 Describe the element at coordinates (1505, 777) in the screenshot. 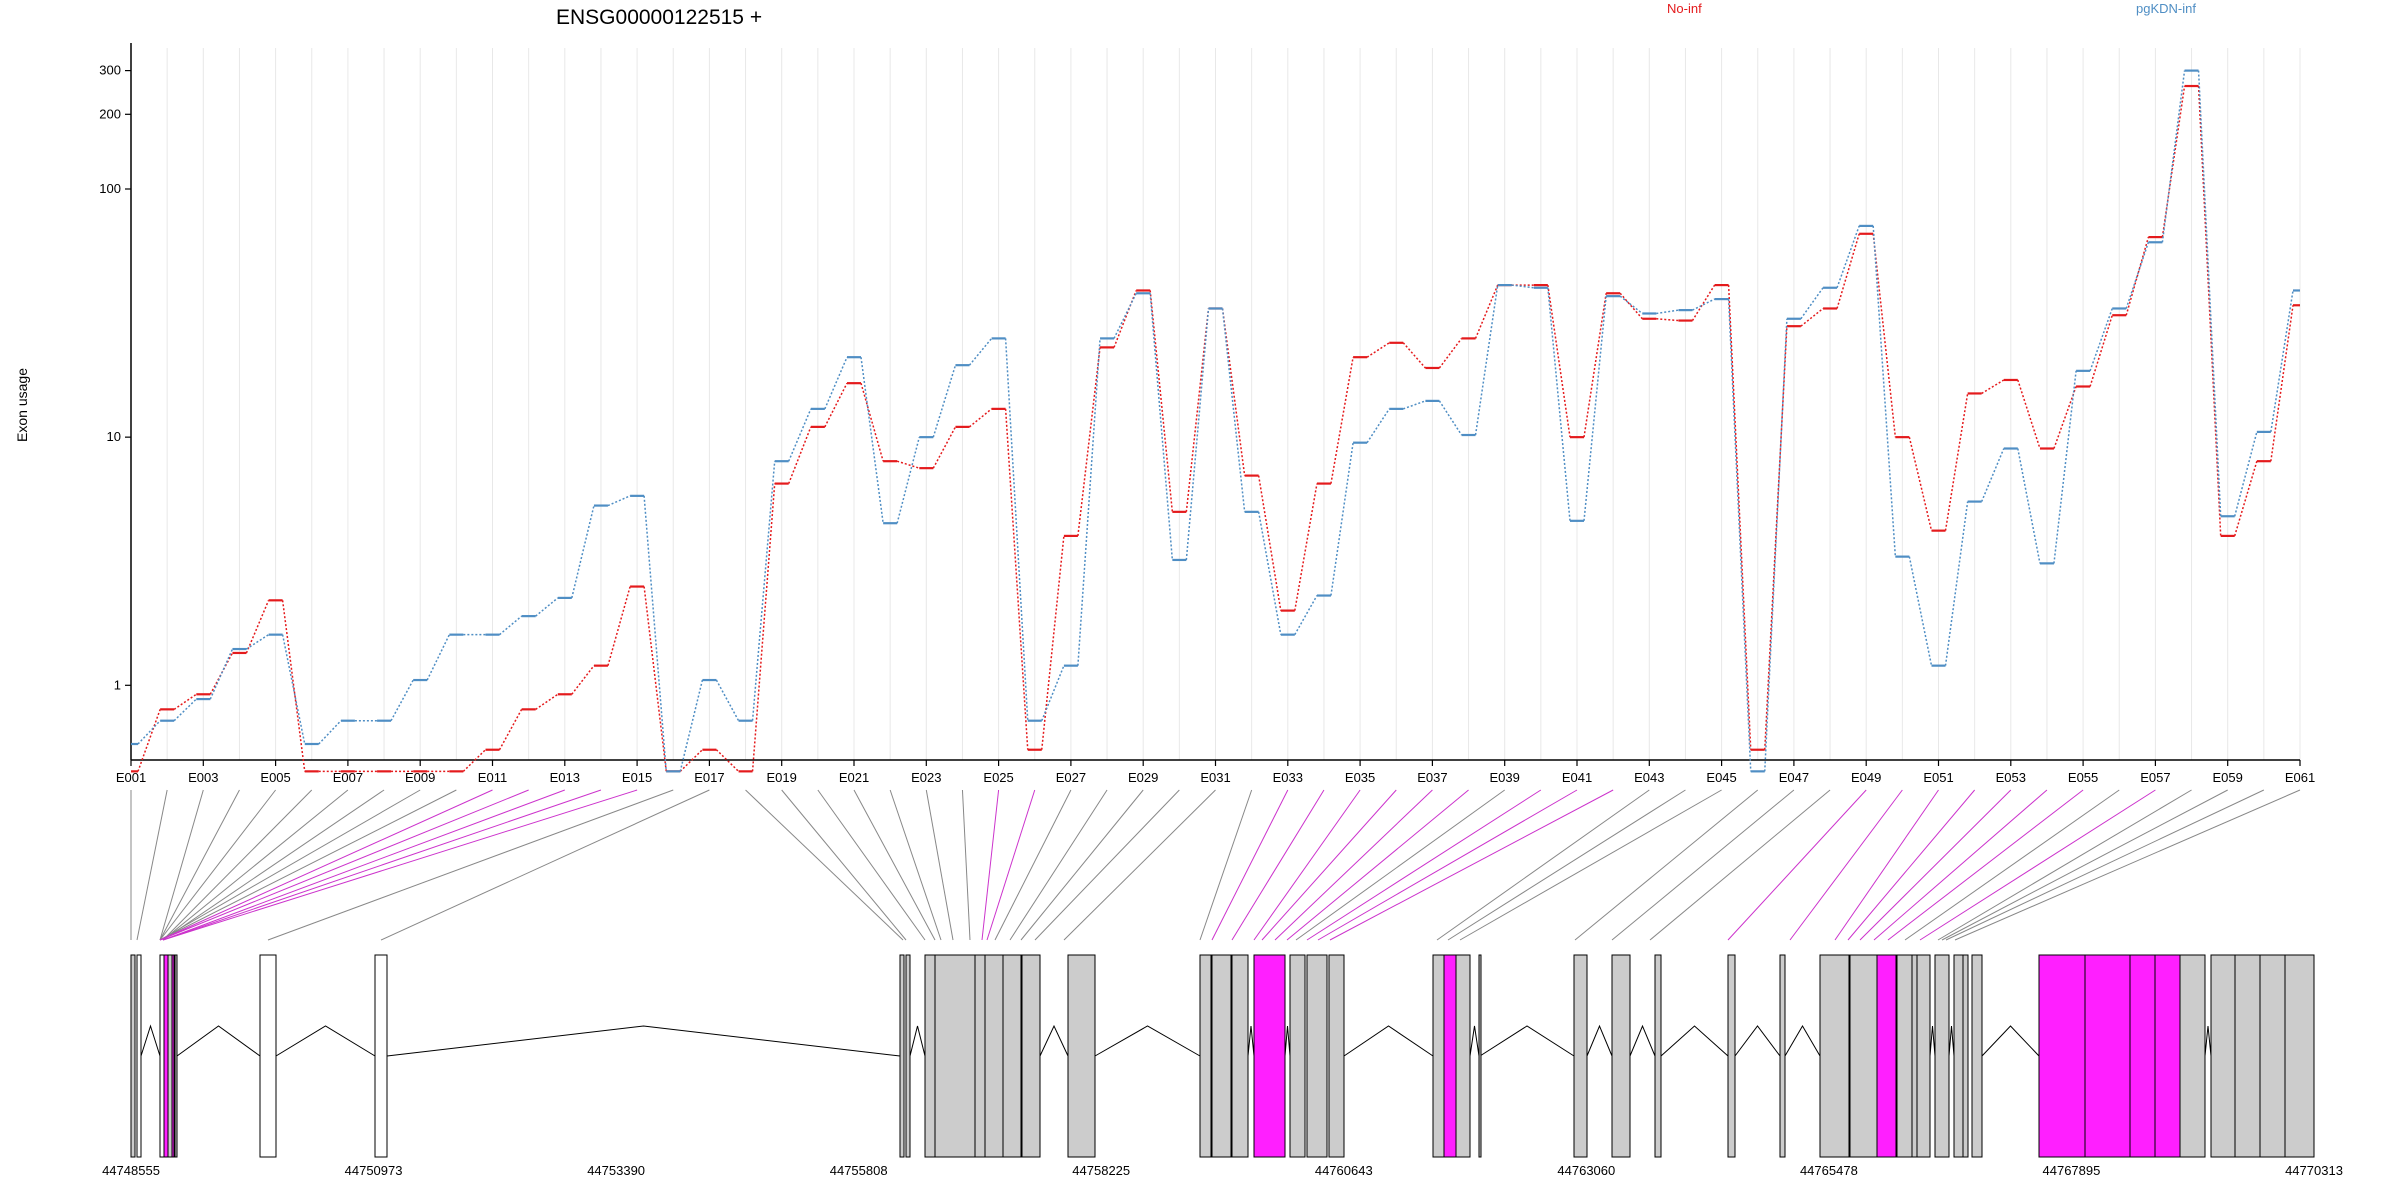

I see `x-tick-label: E039` at that location.